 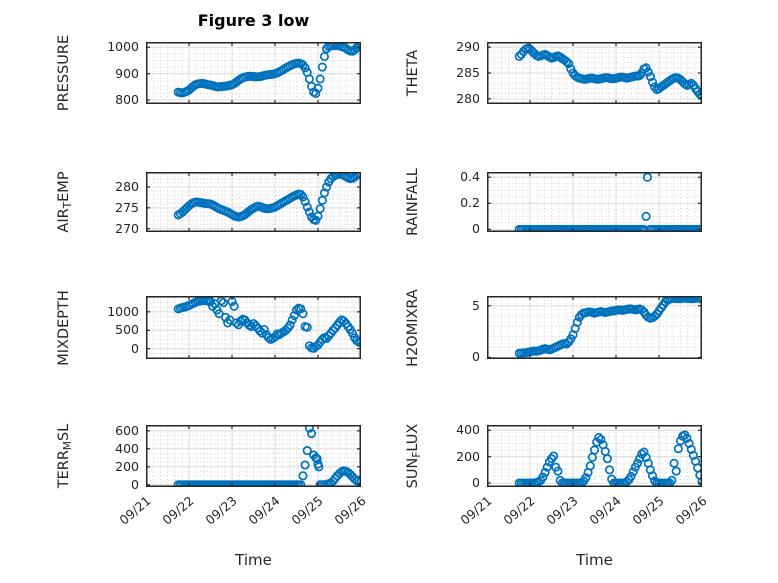 What do you see at coordinates (413, 328) in the screenshot?
I see `h2omixra-ylabel: H2OMIXRA` at bounding box center [413, 328].